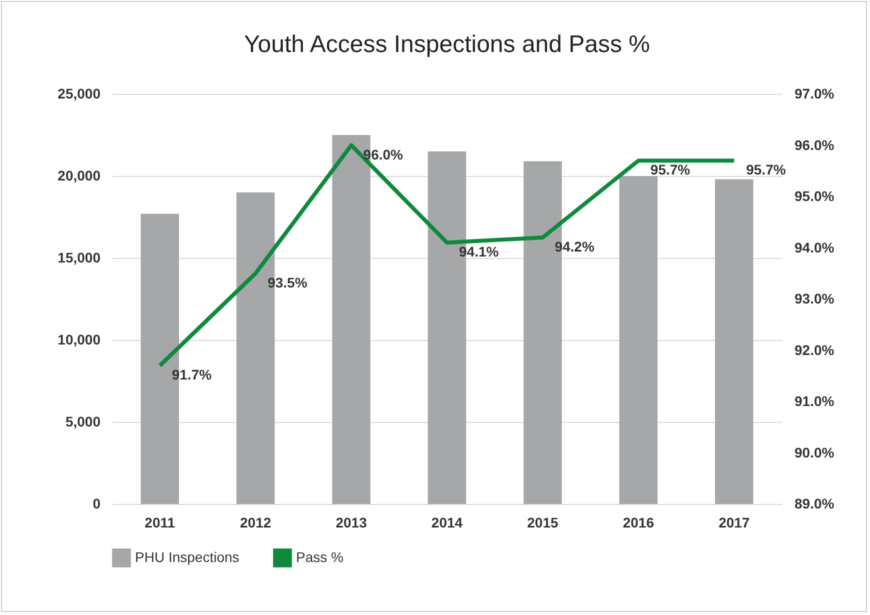  Describe the element at coordinates (447, 44) in the screenshot. I see `chart-title: Youth Access Inspections and Pass %` at that location.